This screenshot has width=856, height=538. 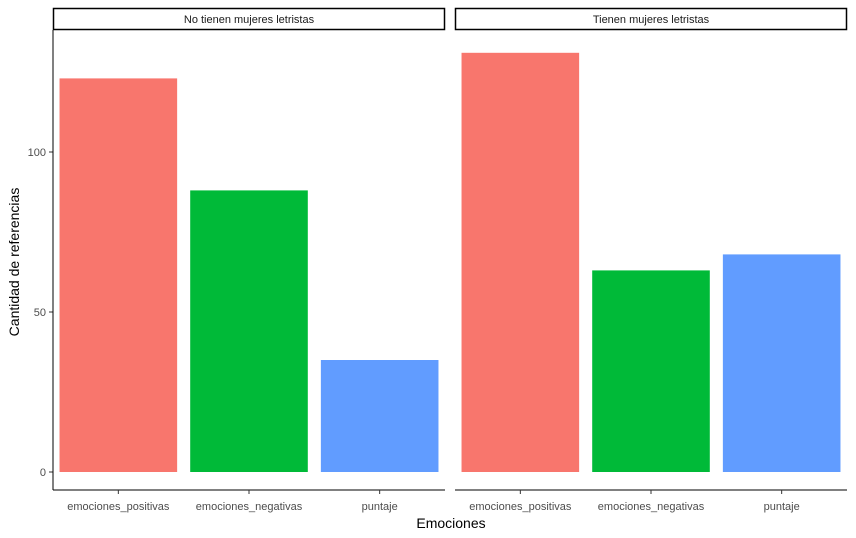 I want to click on y-tick-label: 50, so click(x=40, y=313).